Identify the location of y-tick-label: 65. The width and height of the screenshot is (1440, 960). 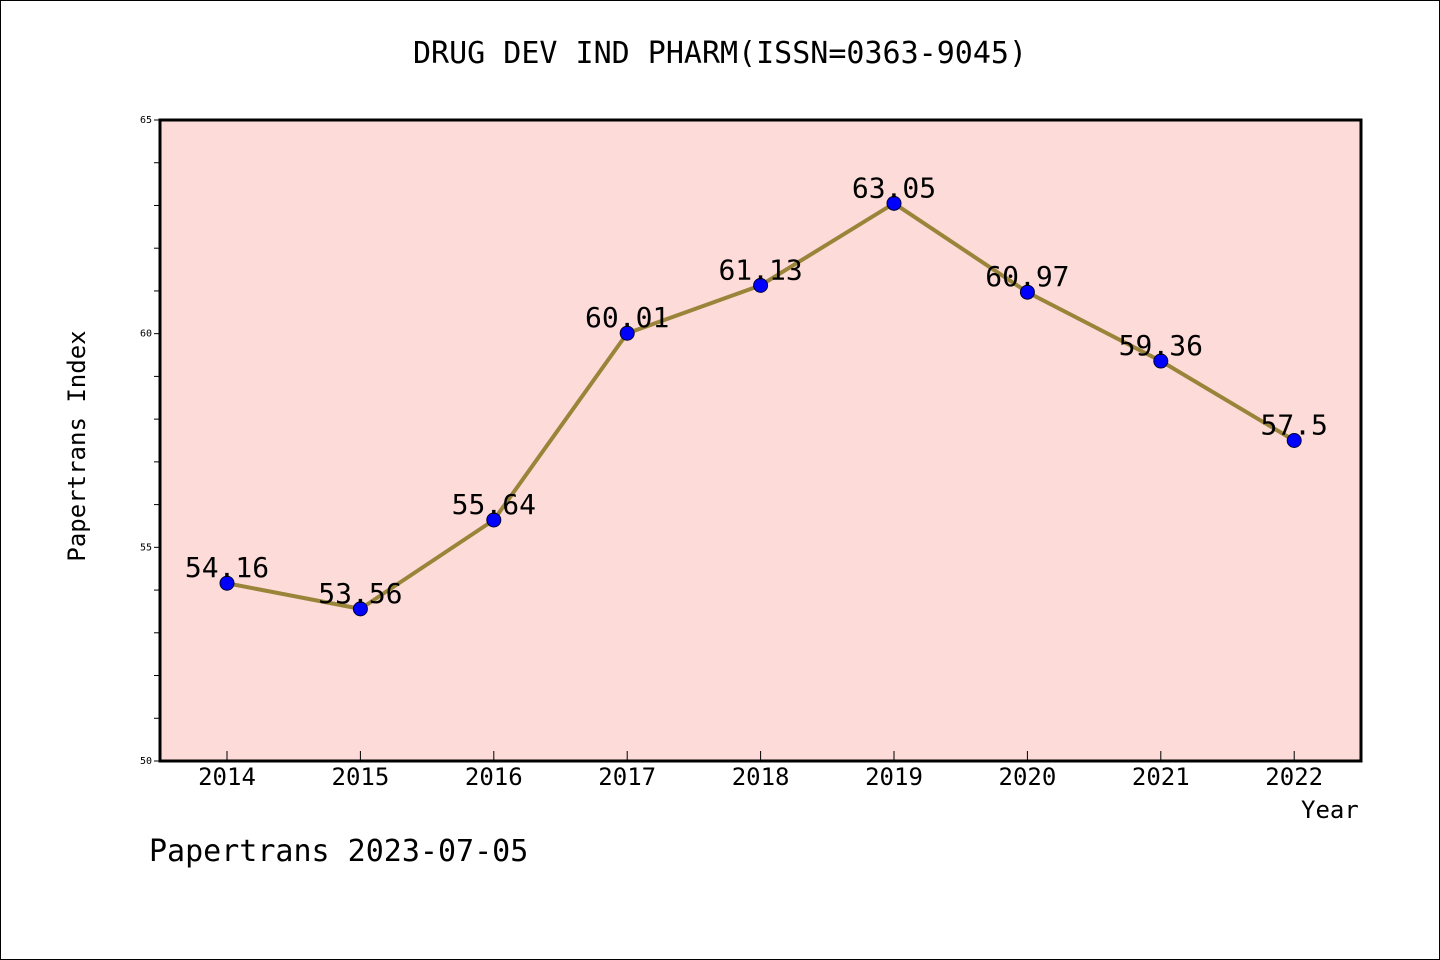
(146, 120).